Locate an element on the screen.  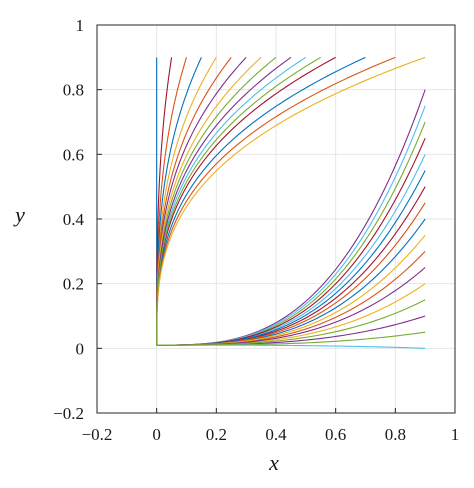
x-tick-label: 0.2 is located at coordinates (216, 434).